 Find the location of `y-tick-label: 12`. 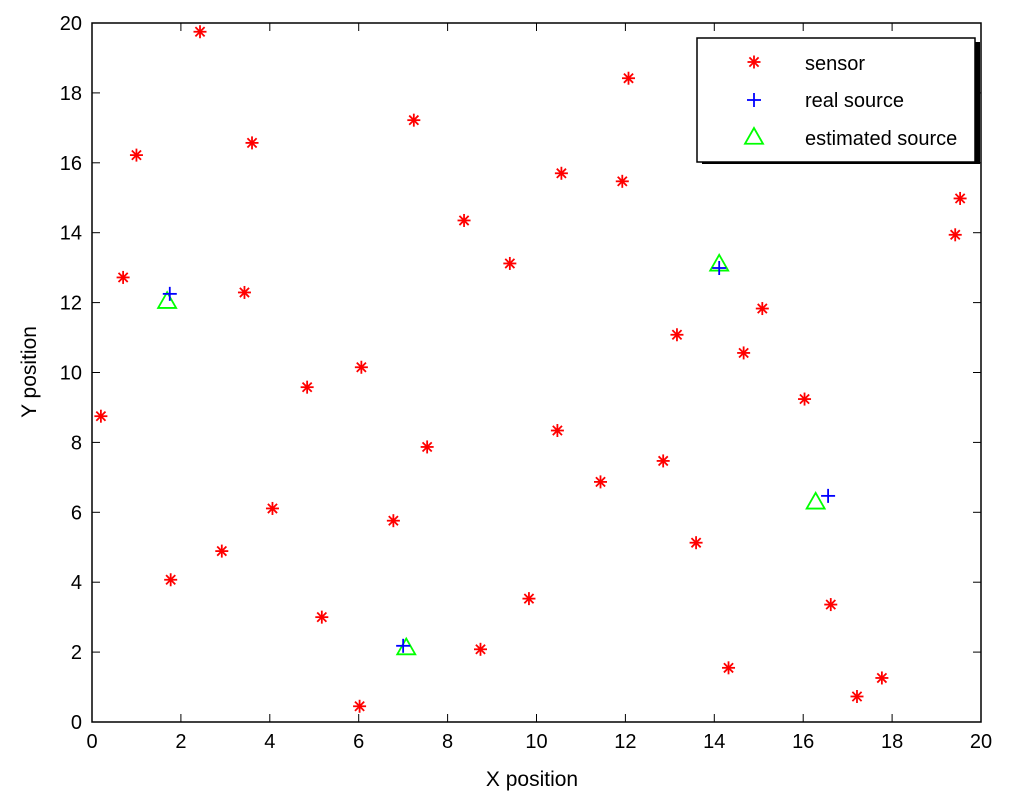

y-tick-label: 12 is located at coordinates (71, 304).